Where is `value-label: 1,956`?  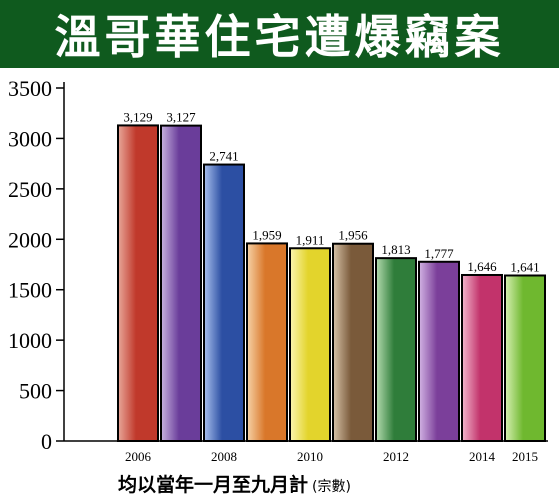 value-label: 1,956 is located at coordinates (353, 235).